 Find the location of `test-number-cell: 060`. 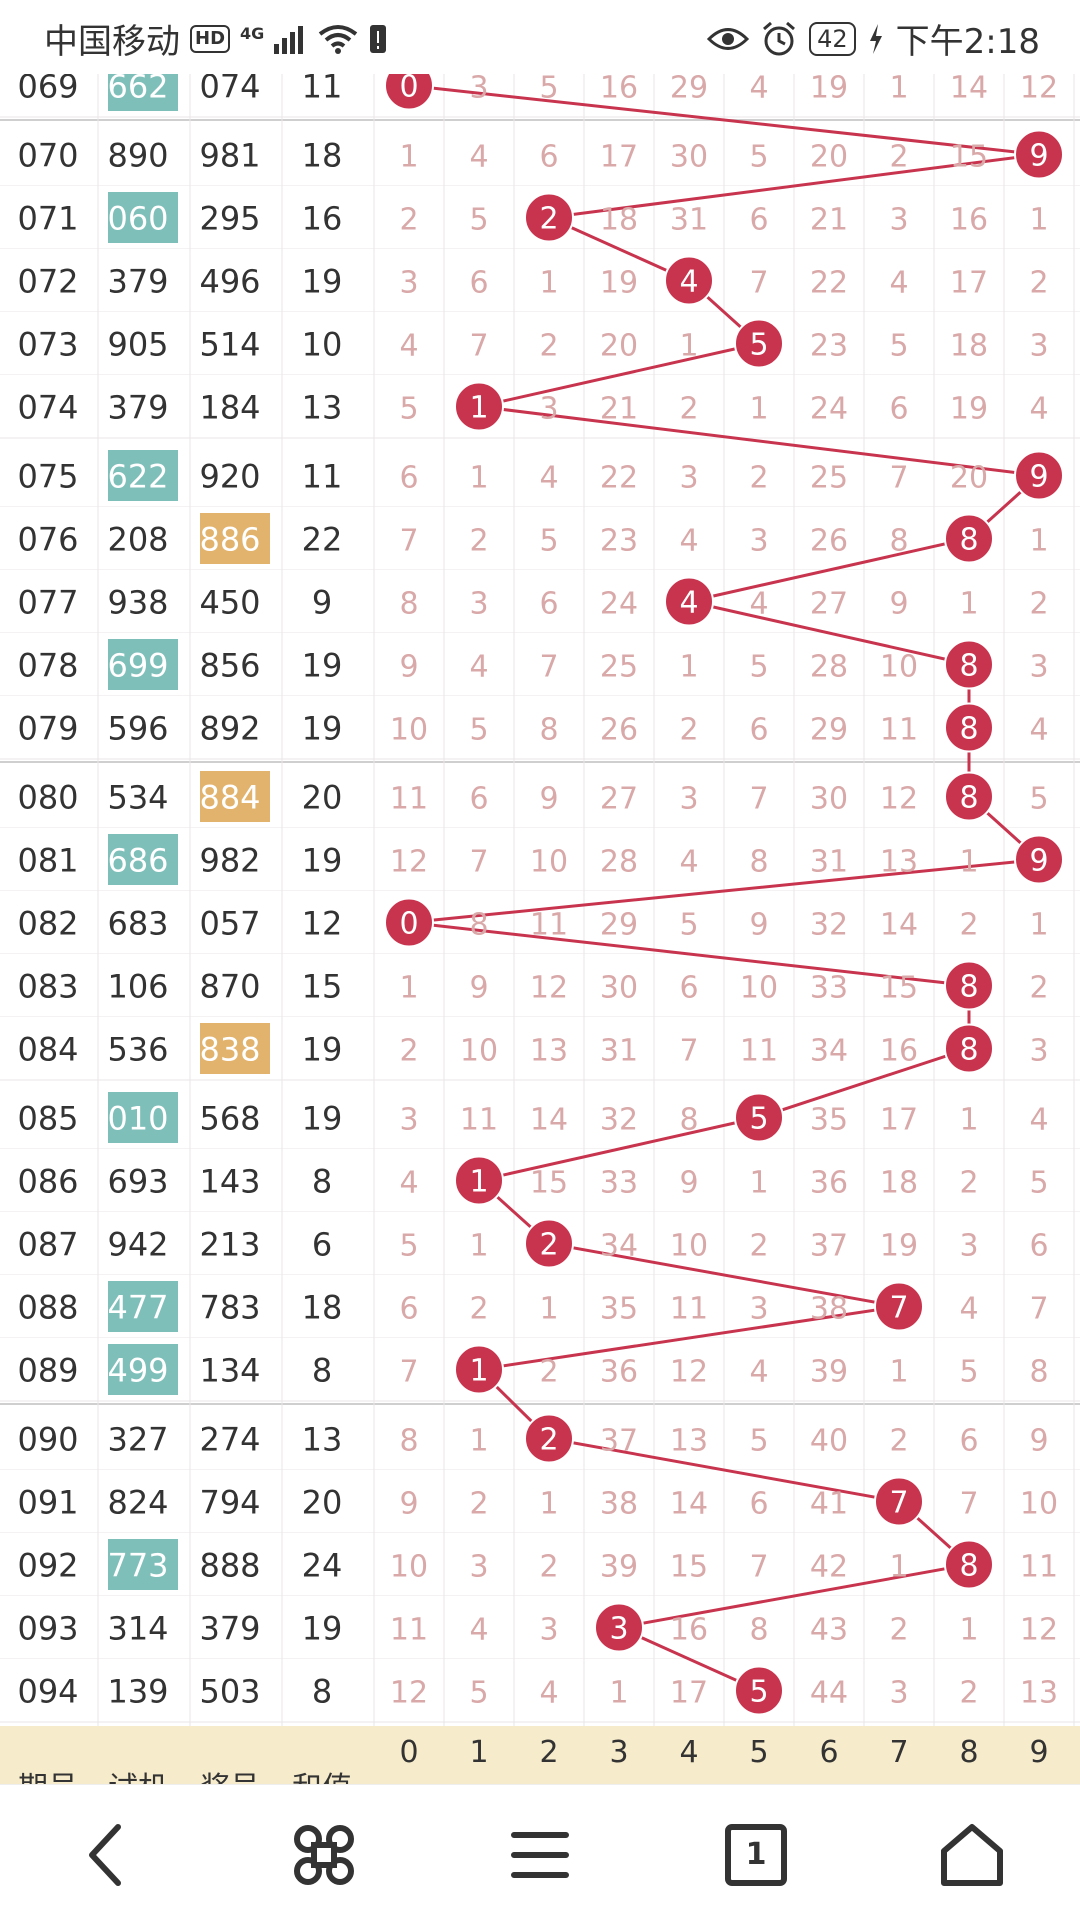

test-number-cell: 060 is located at coordinates (137, 219).